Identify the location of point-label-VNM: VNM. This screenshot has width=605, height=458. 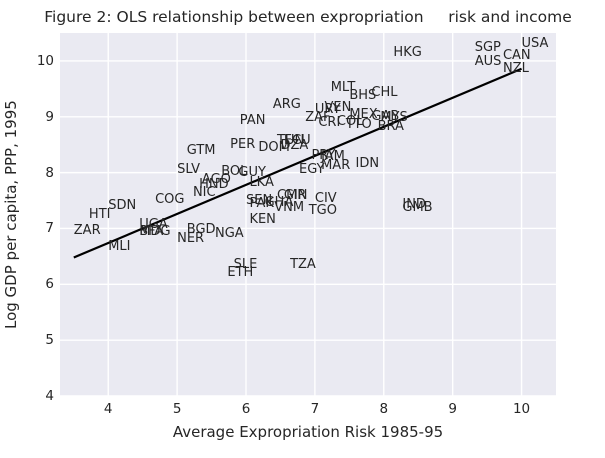
(289, 207).